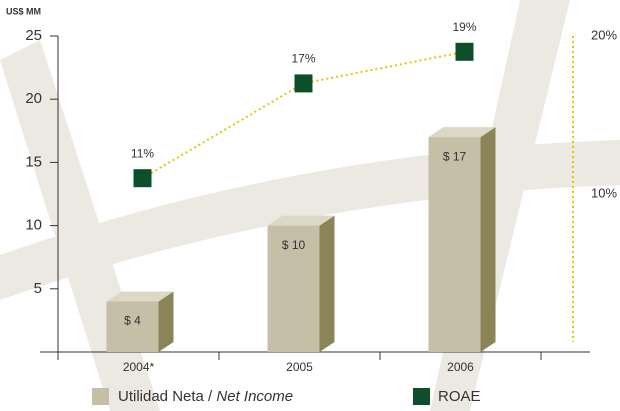 This screenshot has height=411, width=620. What do you see at coordinates (33, 98) in the screenshot?
I see `y-tick-label: 20` at bounding box center [33, 98].